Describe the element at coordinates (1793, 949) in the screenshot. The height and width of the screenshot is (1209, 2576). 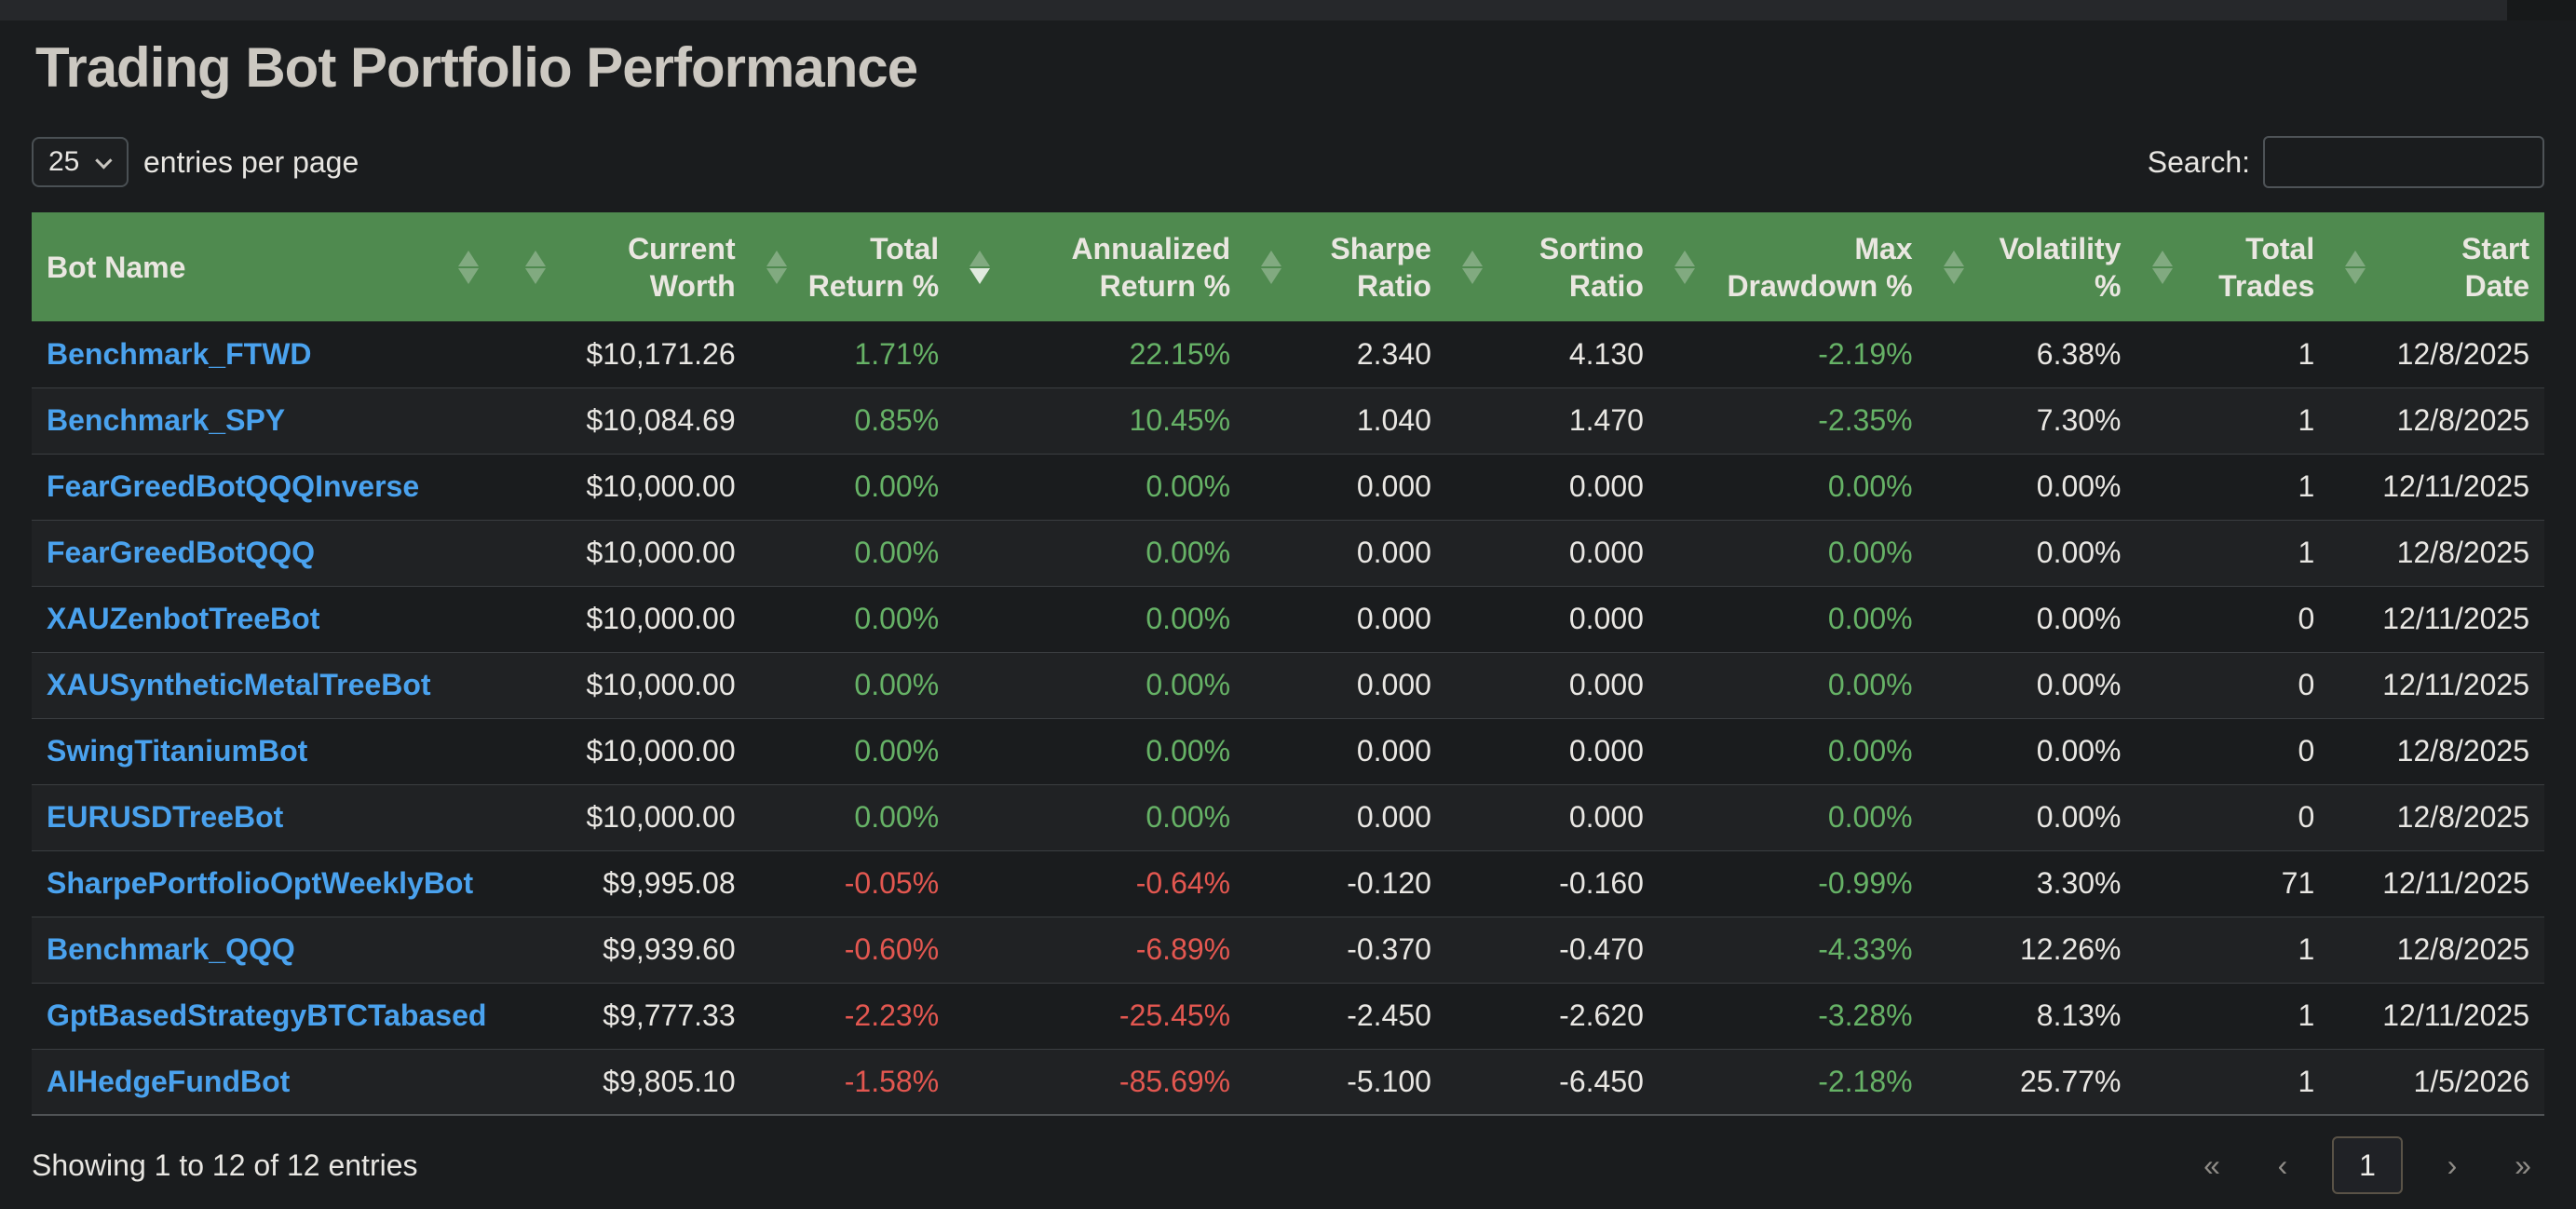
I see `cell-max-drawdown: -4.33%` at that location.